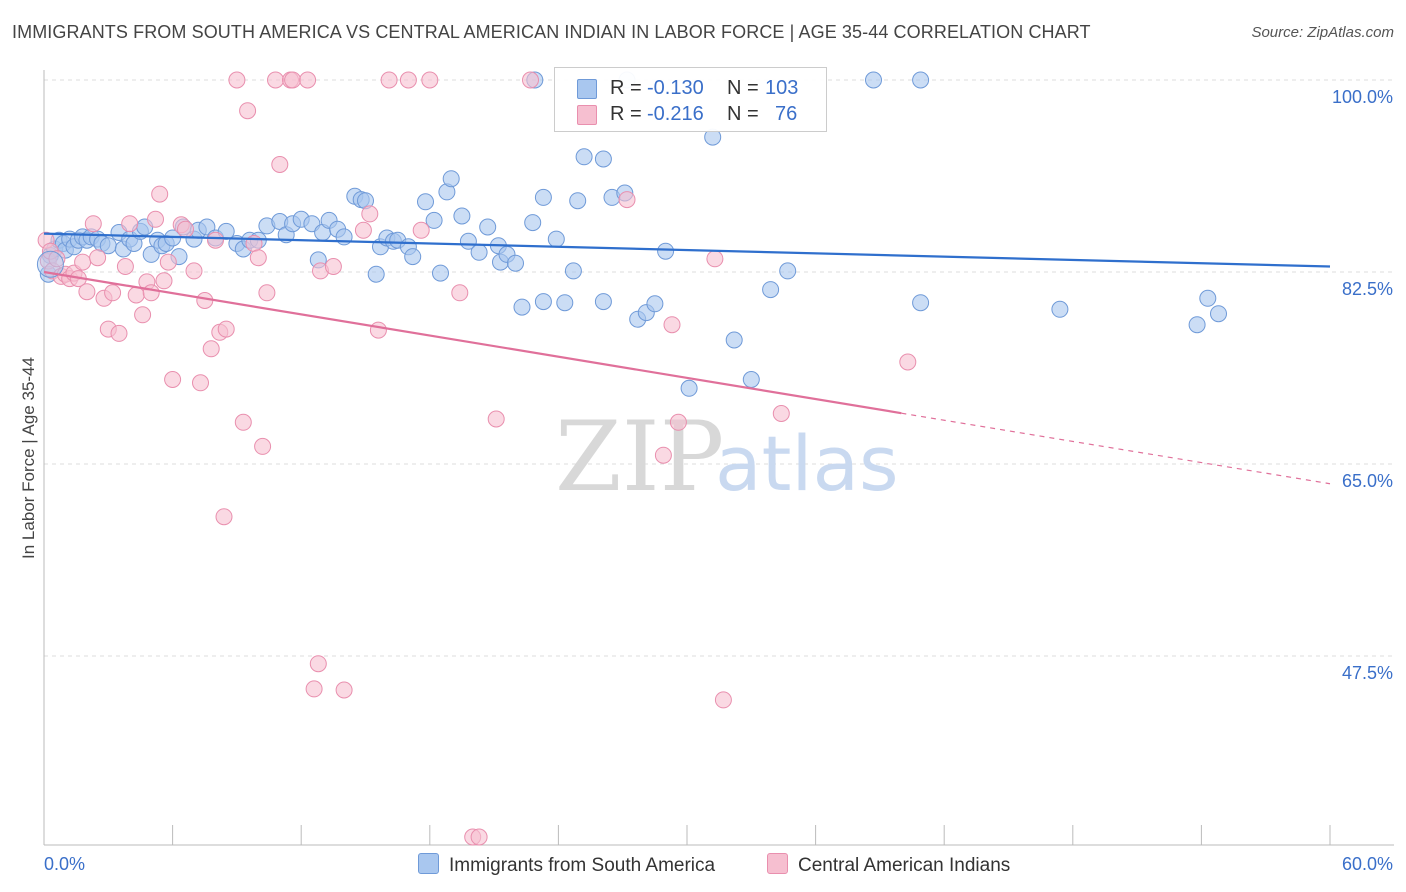  What do you see at coordinates (786, 114) in the screenshot?
I see `legend-n-value: 76` at bounding box center [786, 114].